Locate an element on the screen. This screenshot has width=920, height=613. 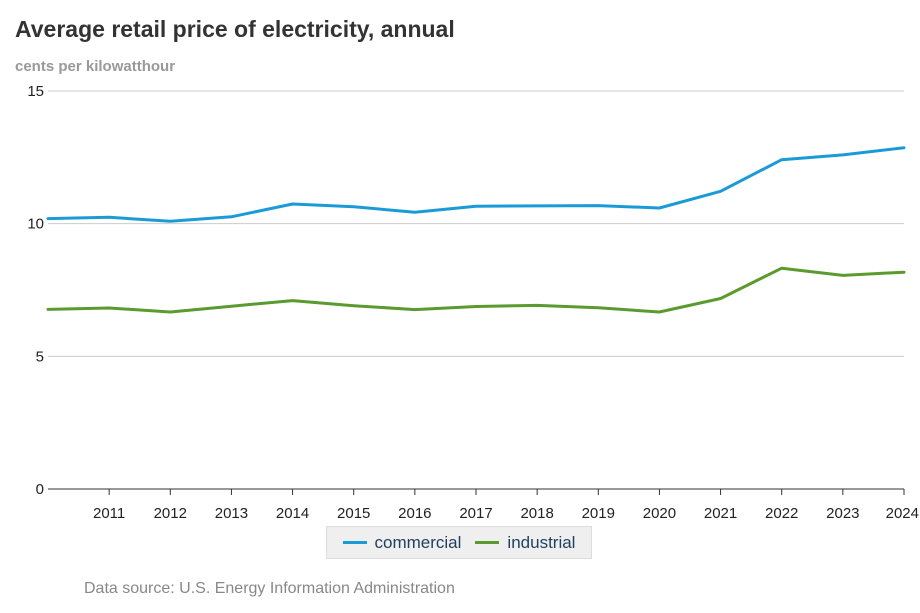
x-tick-label-2019: 2019 is located at coordinates (598, 513).